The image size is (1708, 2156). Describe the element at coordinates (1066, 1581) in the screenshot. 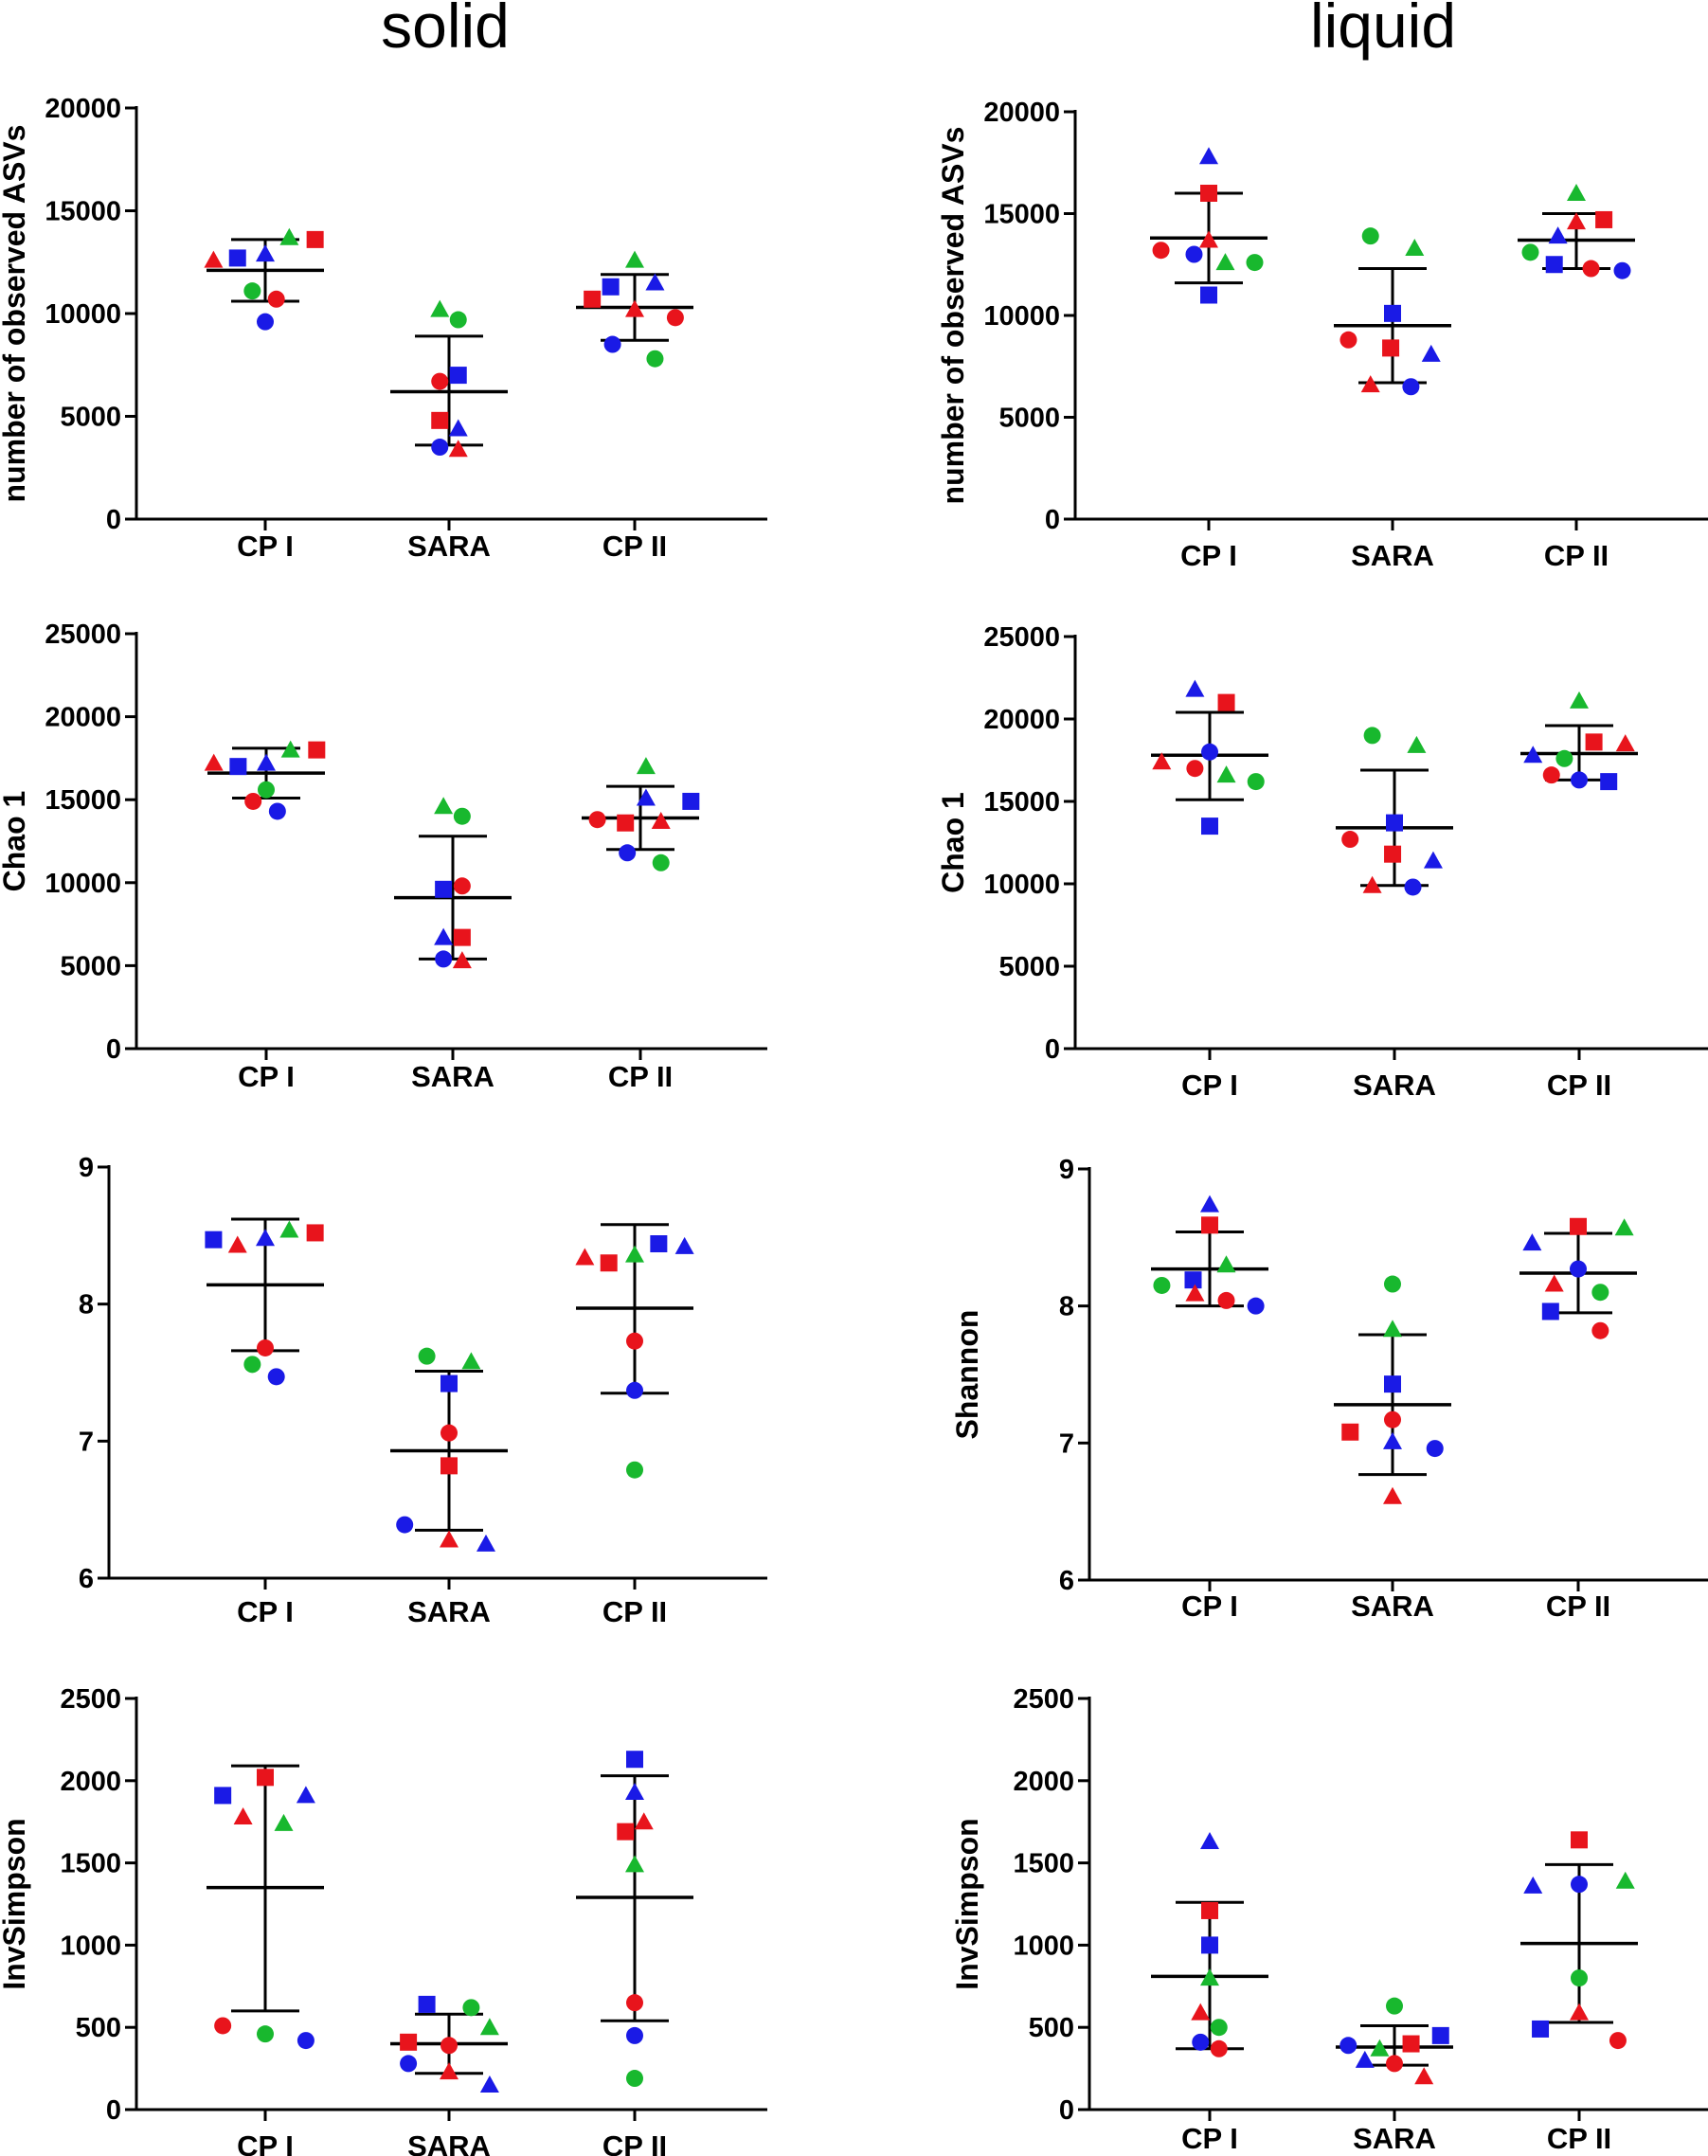

I see `y-tick-label: 6` at that location.